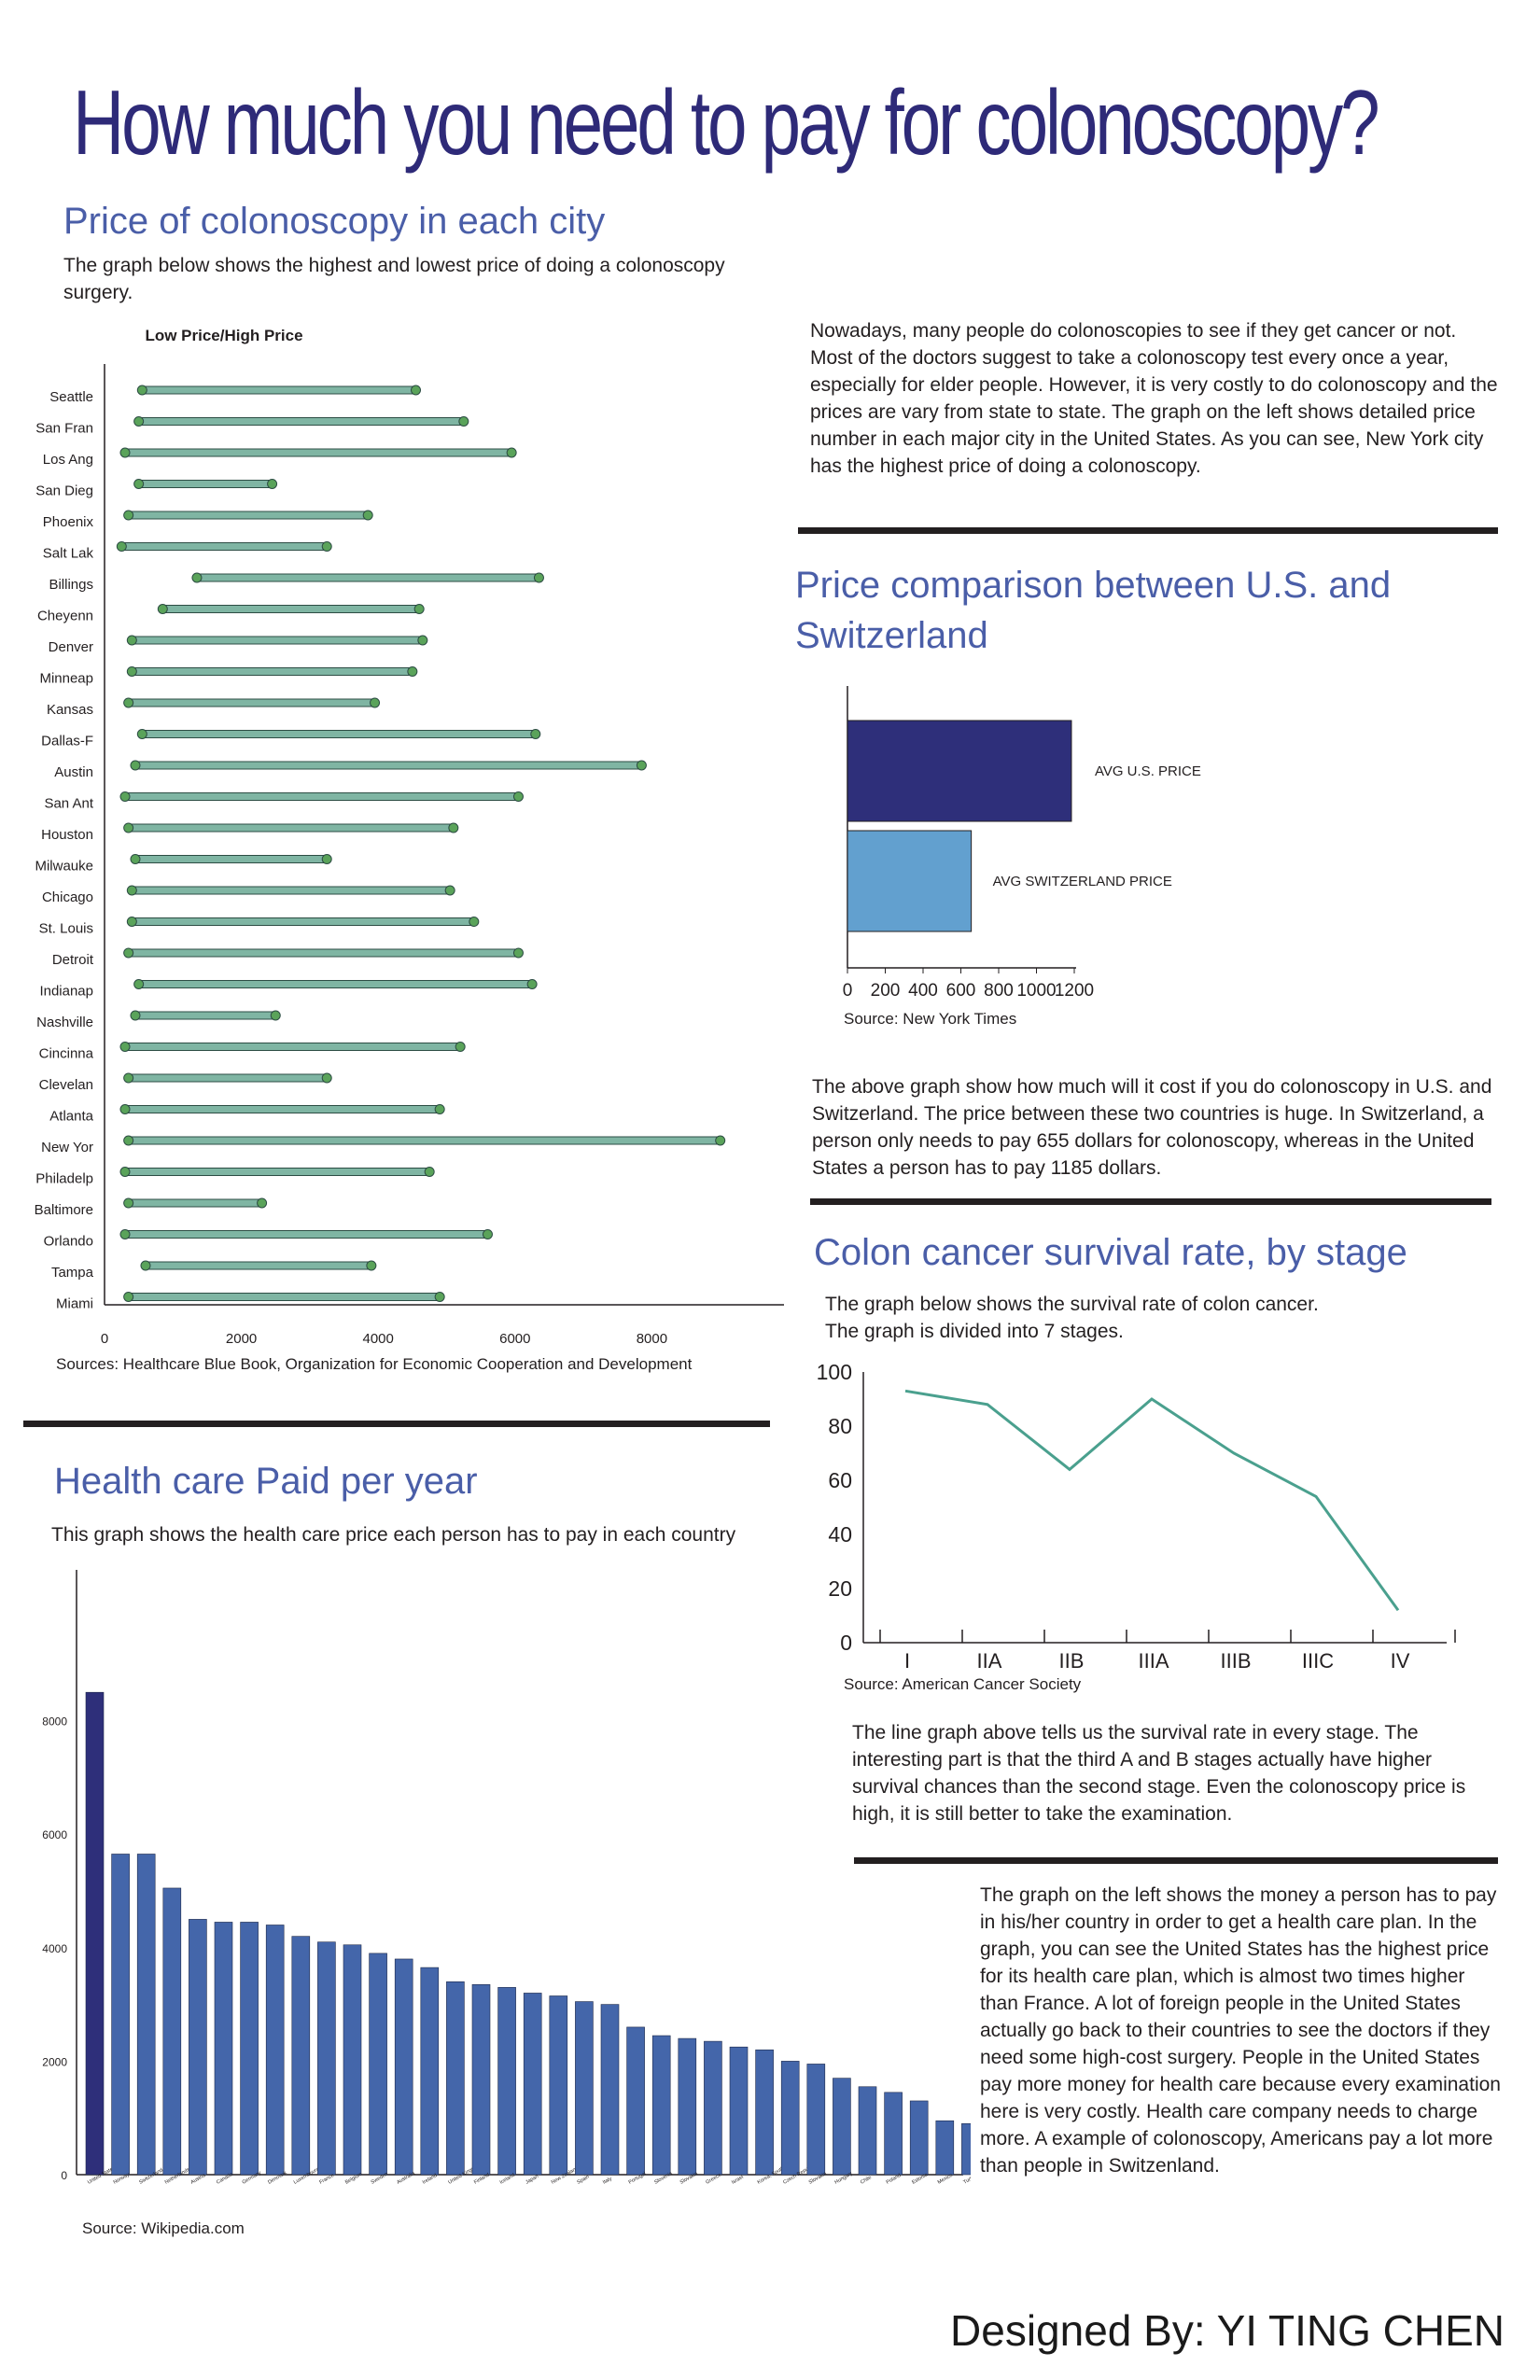 The height and width of the screenshot is (2380, 1540). What do you see at coordinates (652, 1339) in the screenshot?
I see `x-tick-label: 8000` at bounding box center [652, 1339].